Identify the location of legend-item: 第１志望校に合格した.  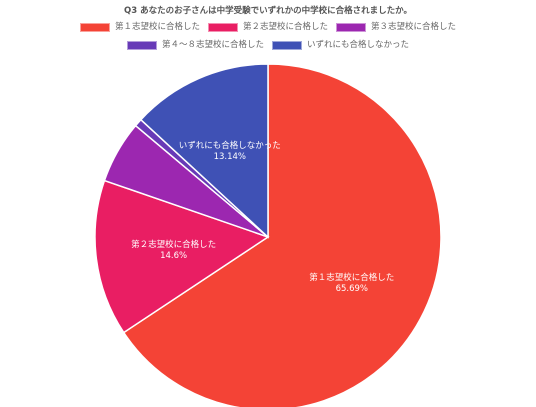
(139, 27).